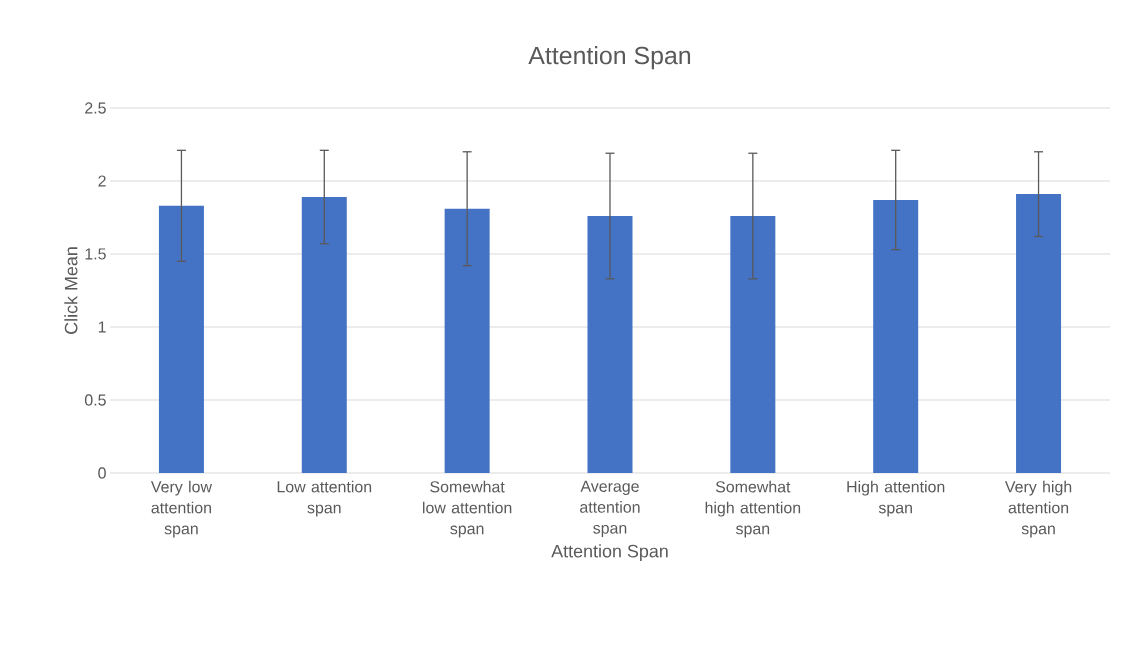  Describe the element at coordinates (896, 498) in the screenshot. I see `x-tick-label: High attention span` at that location.